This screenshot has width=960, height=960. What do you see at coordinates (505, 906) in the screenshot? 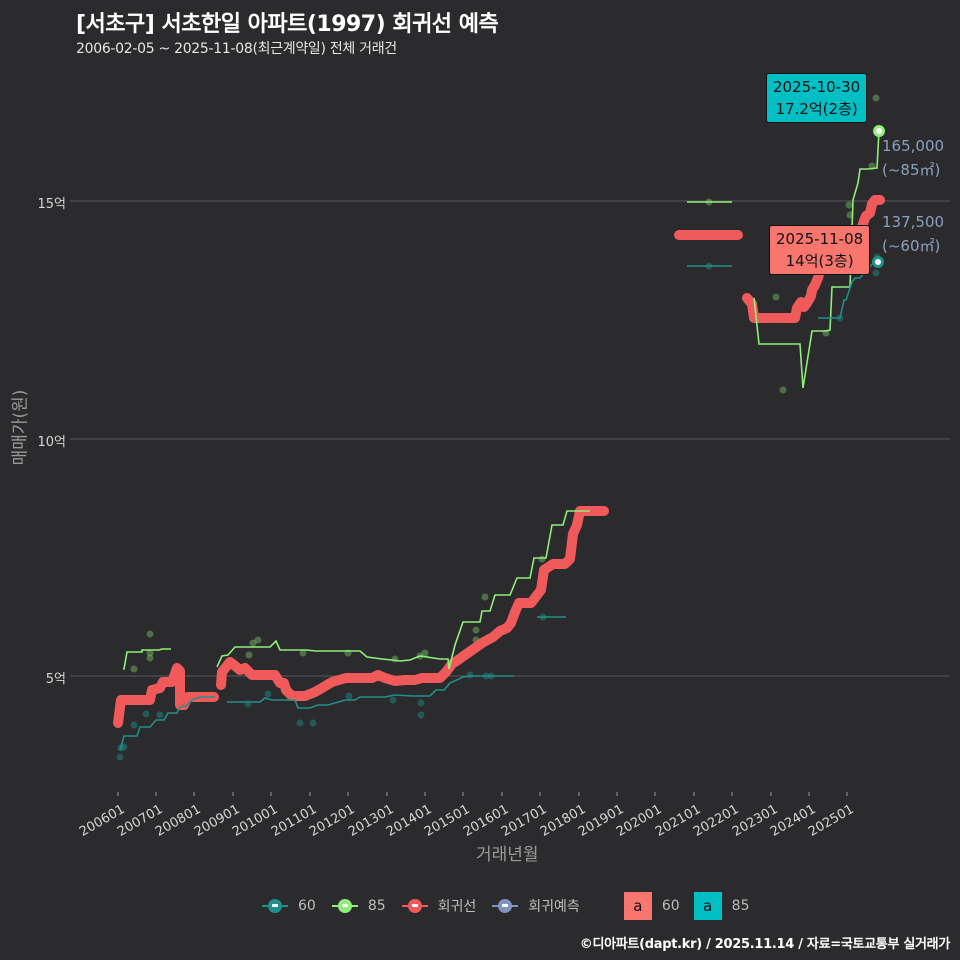
I see `legend-prediction-icon` at bounding box center [505, 906].